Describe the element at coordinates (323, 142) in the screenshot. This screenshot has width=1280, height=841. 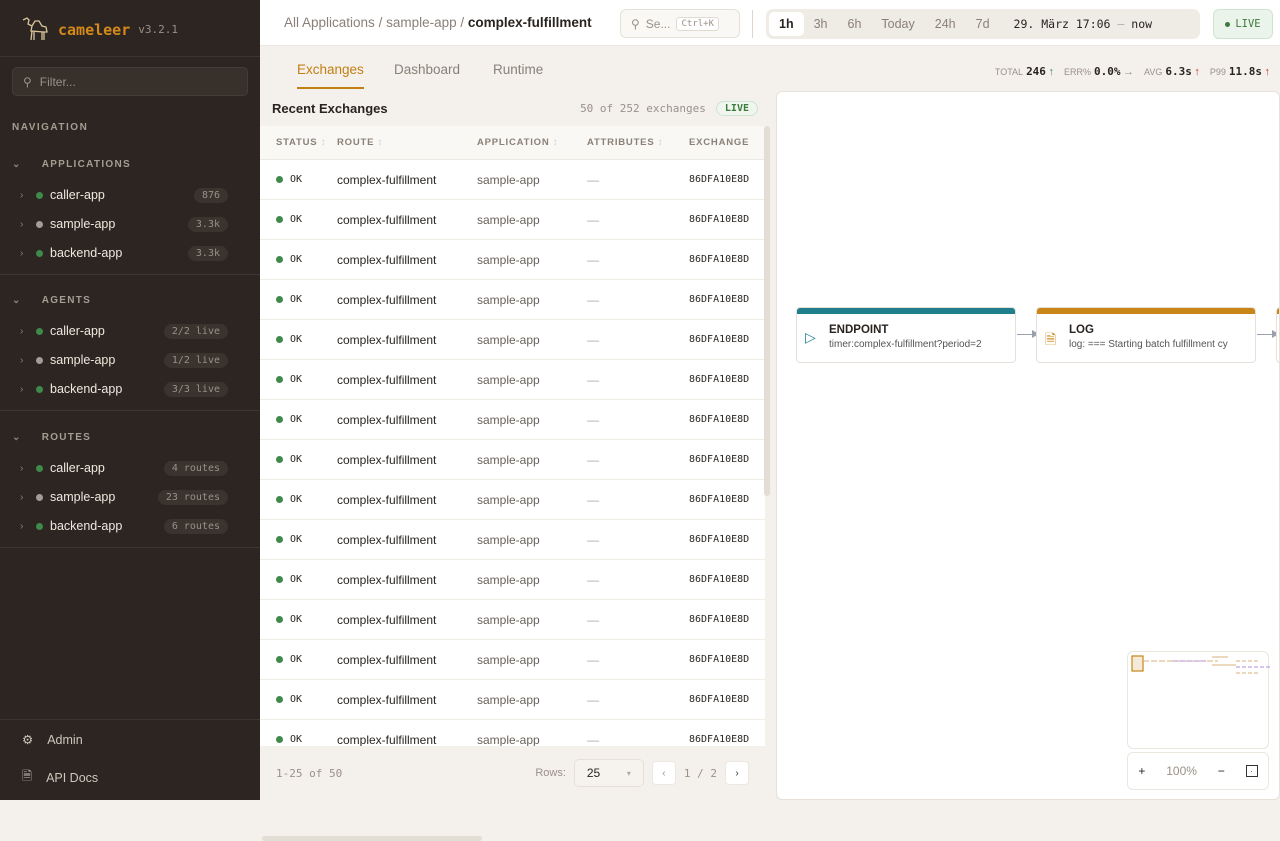
I see `sort-icon: ↕` at that location.